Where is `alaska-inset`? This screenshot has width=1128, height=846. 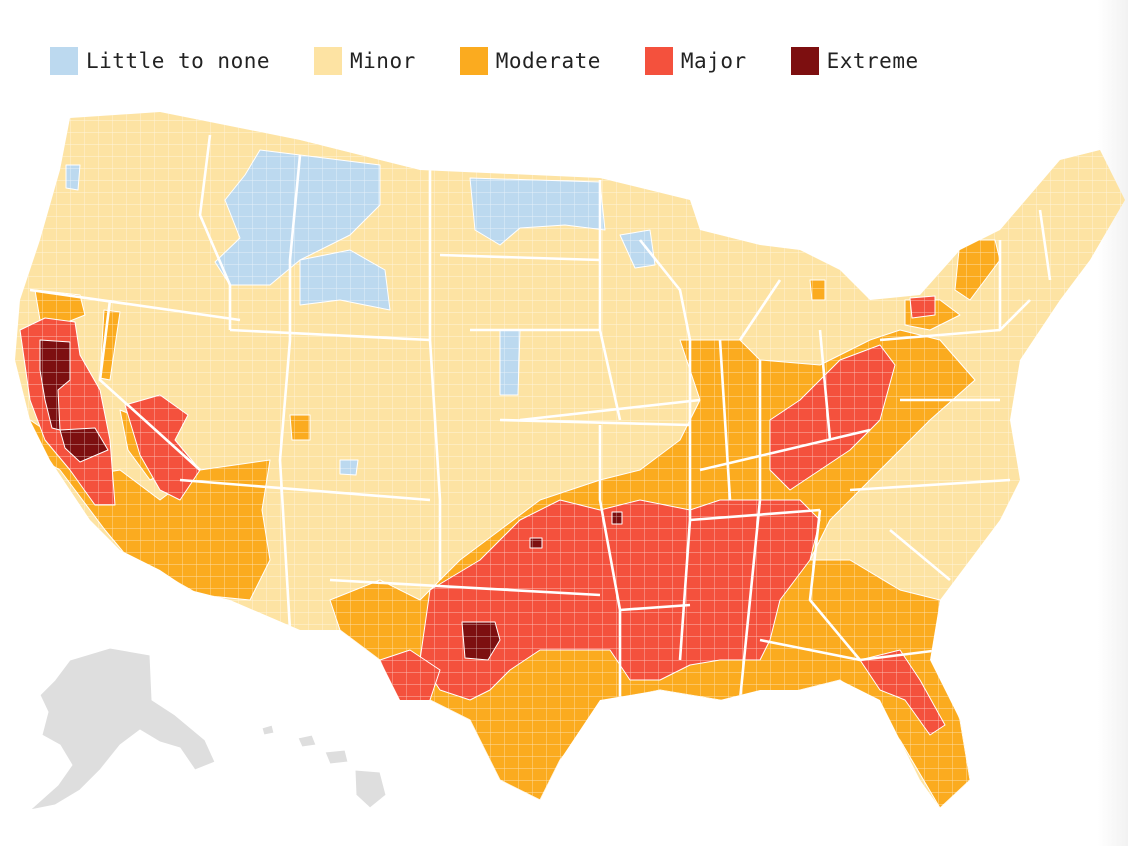 alaska-inset is located at coordinates (122, 729).